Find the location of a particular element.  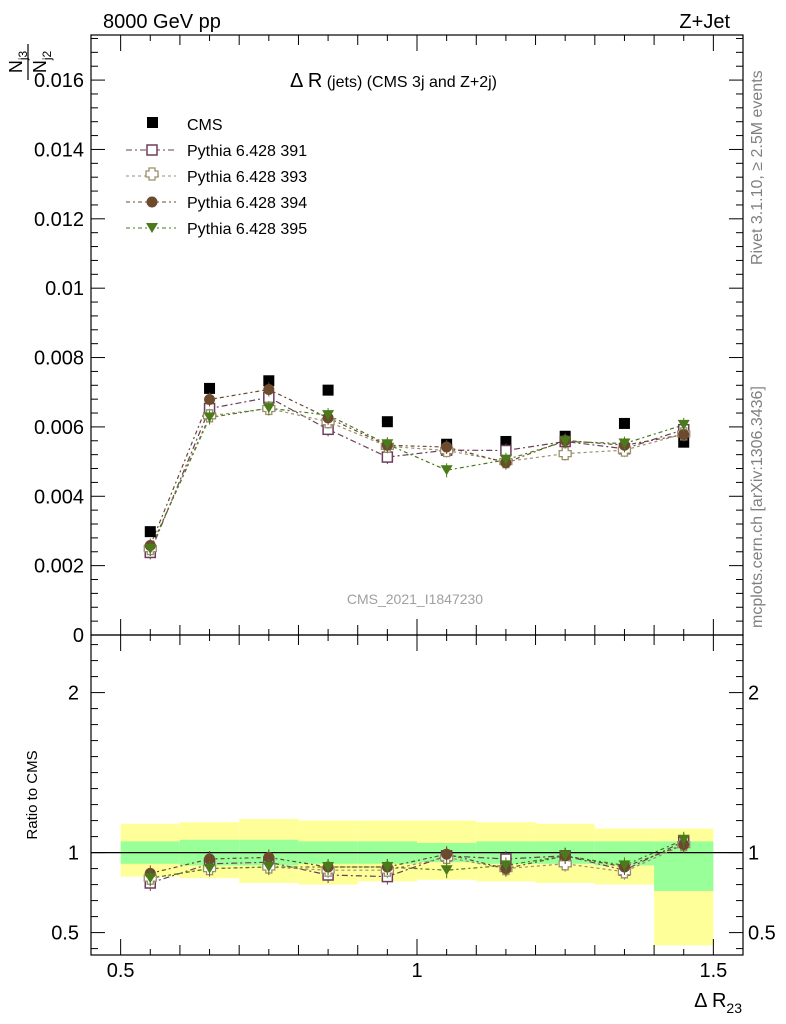

legend-cms-marker is located at coordinates (152, 122).